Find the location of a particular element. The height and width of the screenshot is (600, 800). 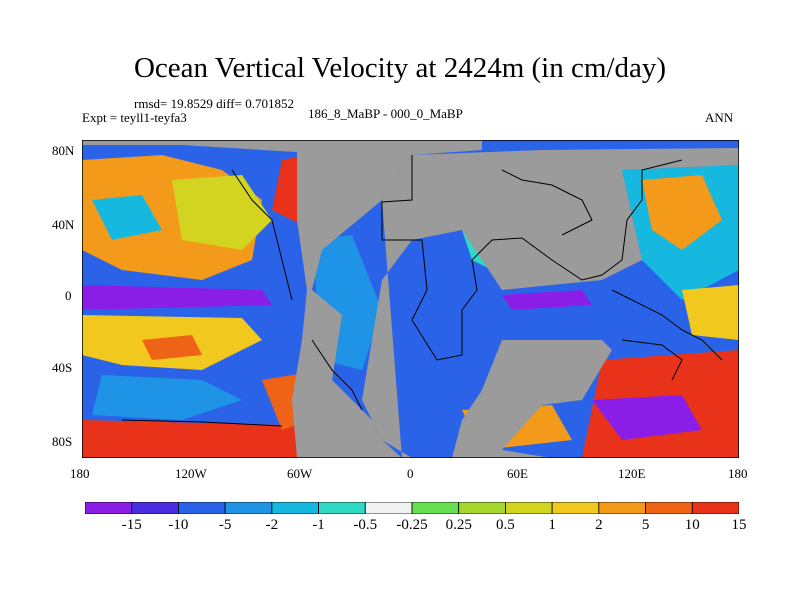

colorbar-label: -1 is located at coordinates (318, 525).